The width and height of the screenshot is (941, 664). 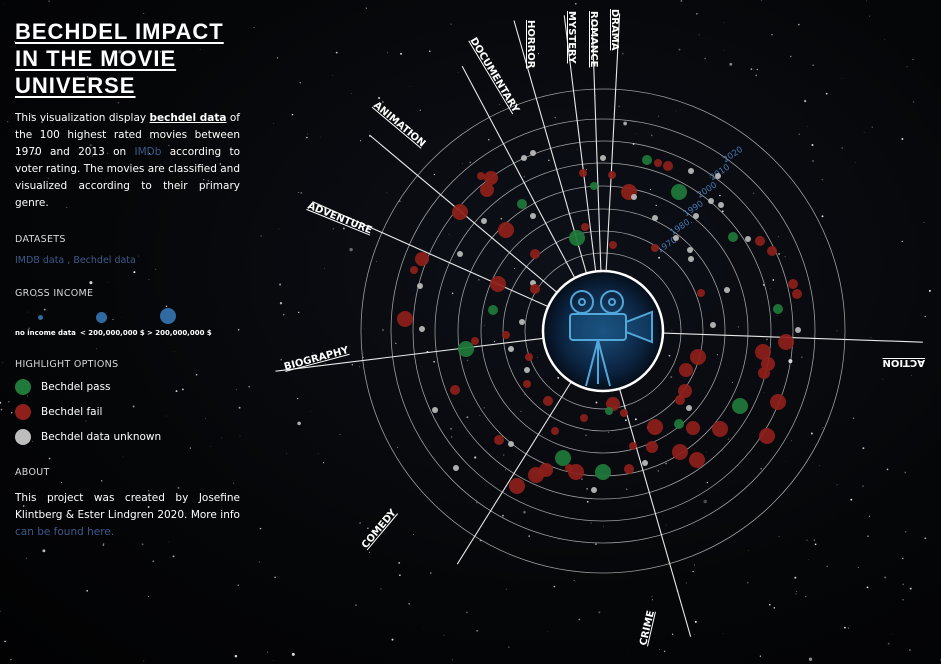 What do you see at coordinates (571, 37) in the screenshot?
I see `genre-label-mystery: MYSTERY` at bounding box center [571, 37].